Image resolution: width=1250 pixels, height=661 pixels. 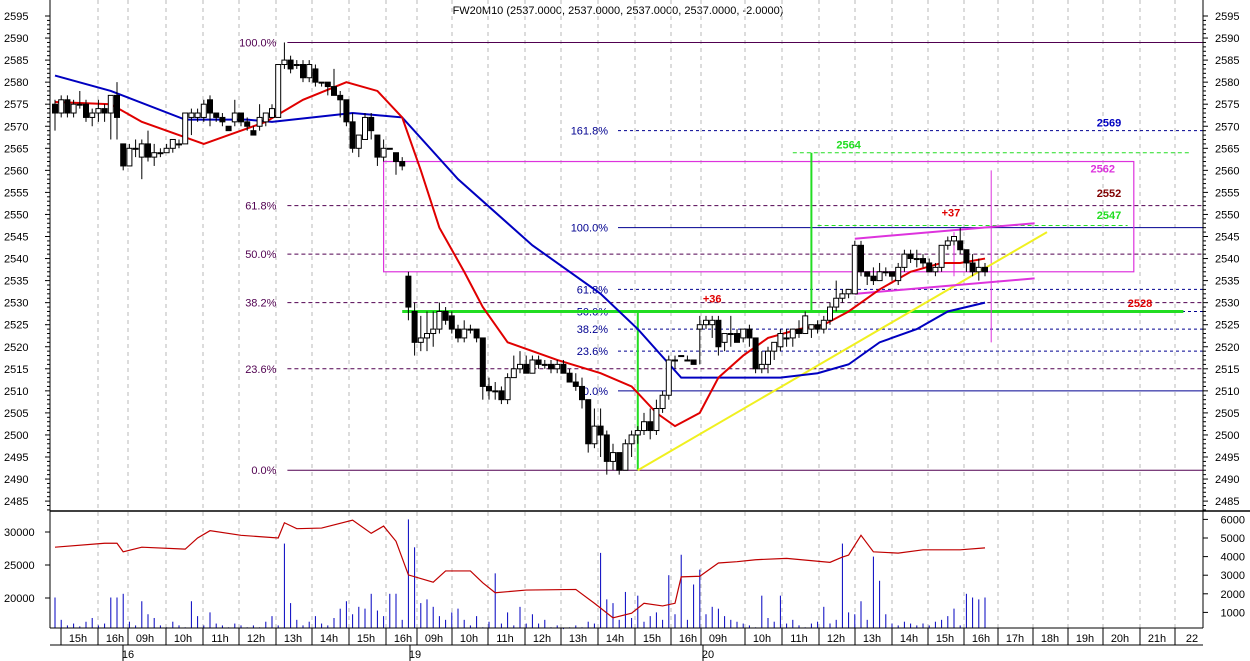 What do you see at coordinates (520, 574) in the screenshot?
I see `volume-pane` at bounding box center [520, 574].